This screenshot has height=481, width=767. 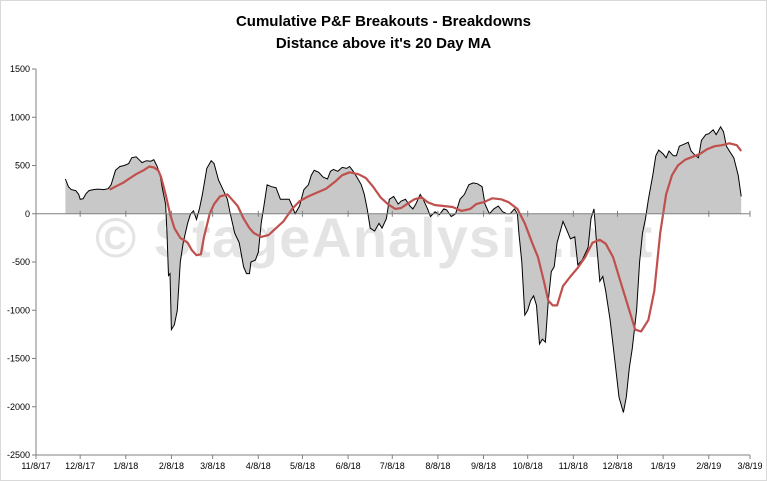 I want to click on x-tick-label: 12/8/18, so click(x=617, y=466).